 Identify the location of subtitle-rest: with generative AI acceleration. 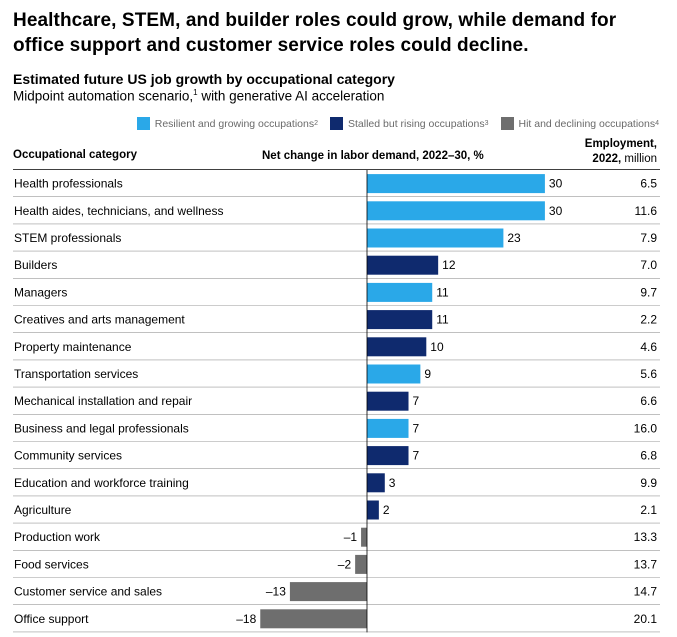
(291, 96).